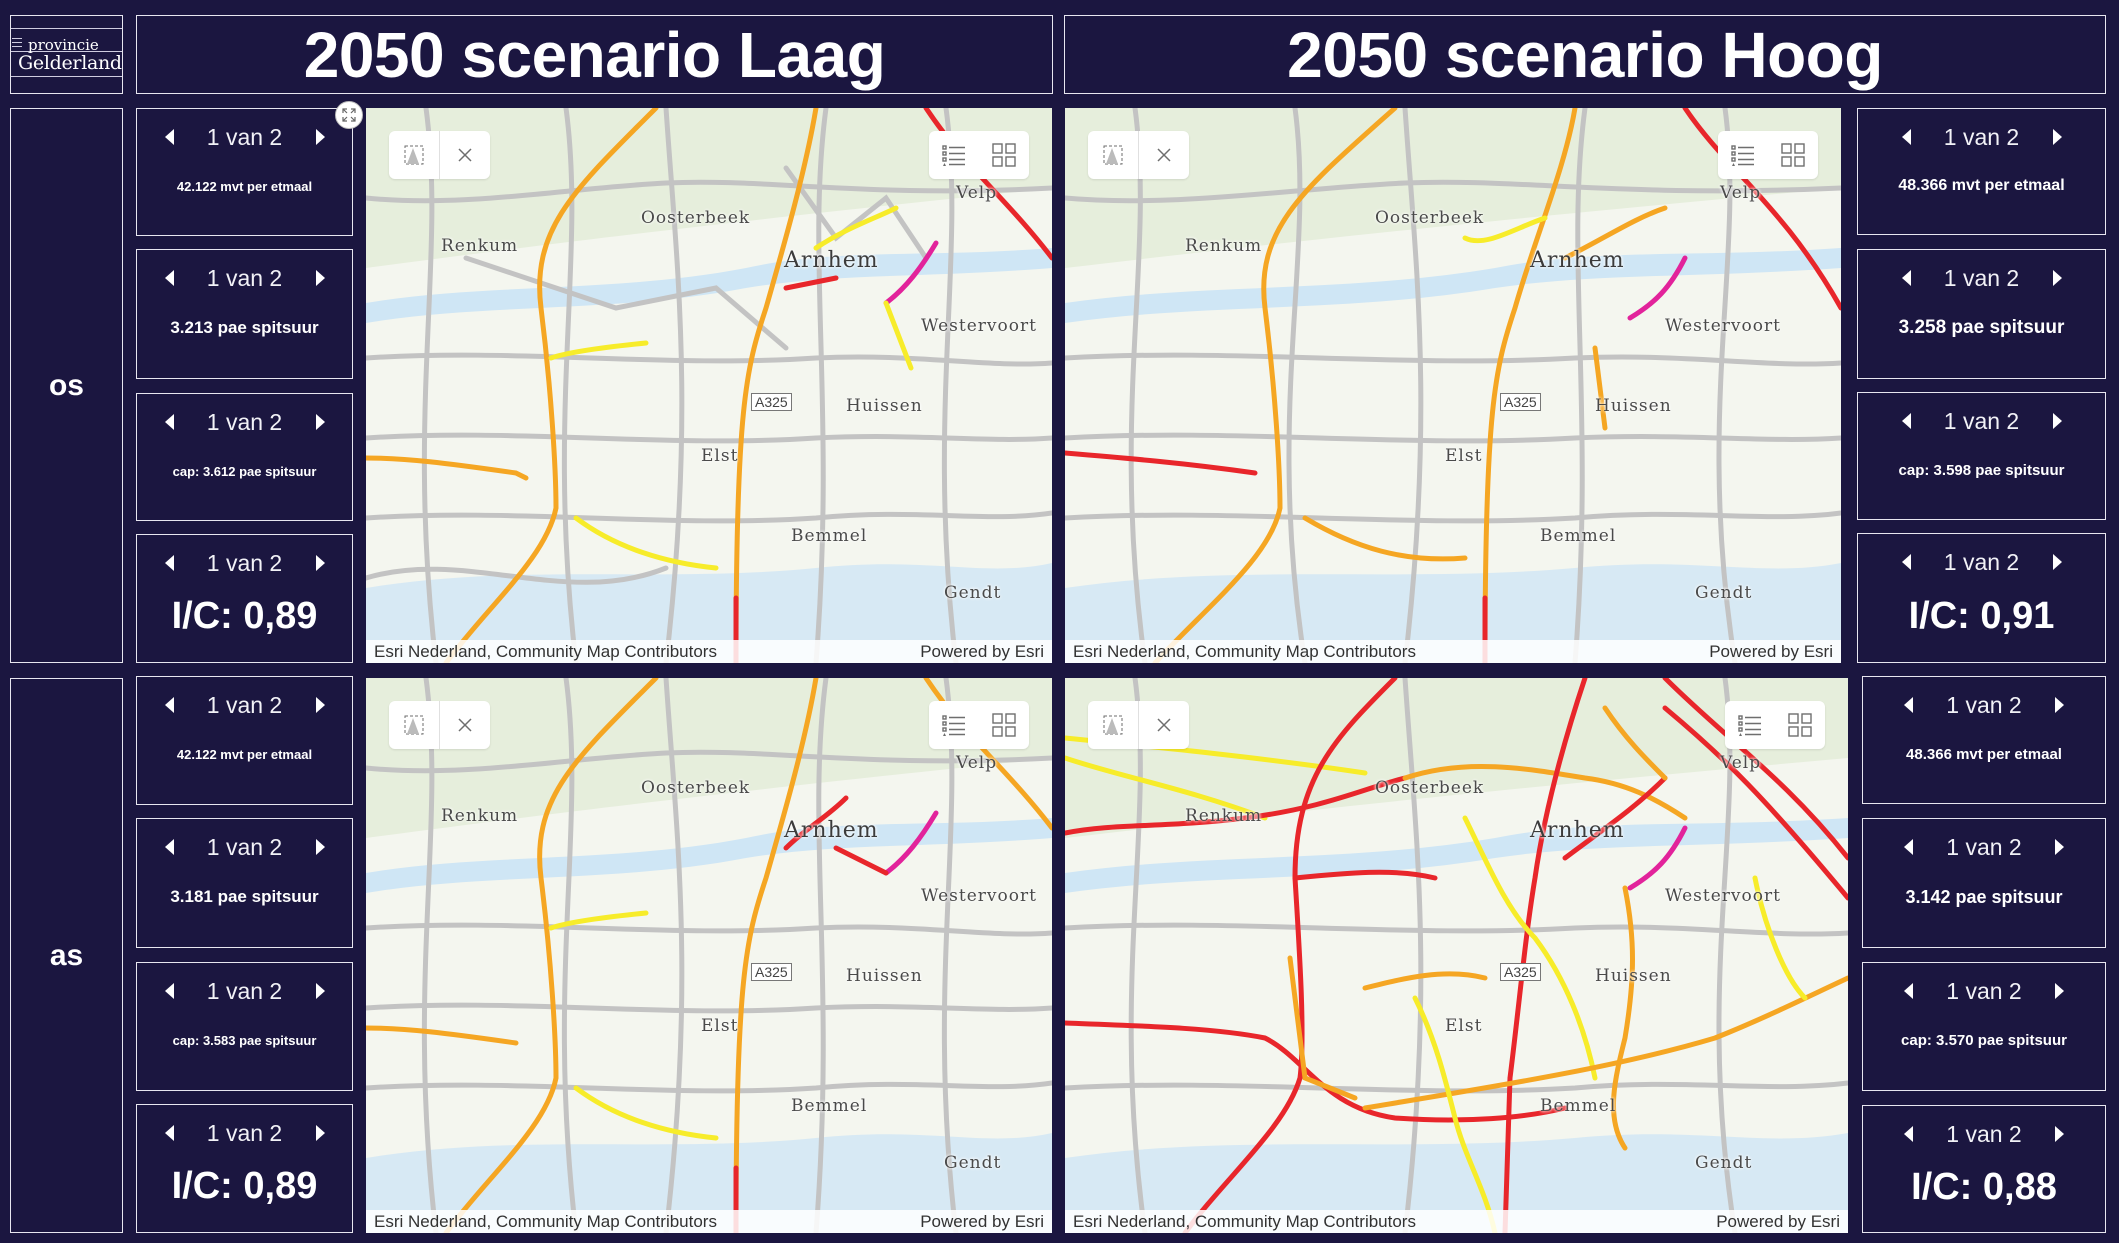 This screenshot has height=1243, width=2119. What do you see at coordinates (594, 54) in the screenshot?
I see `title-scenario-laag: 2050 scenario Laag` at bounding box center [594, 54].